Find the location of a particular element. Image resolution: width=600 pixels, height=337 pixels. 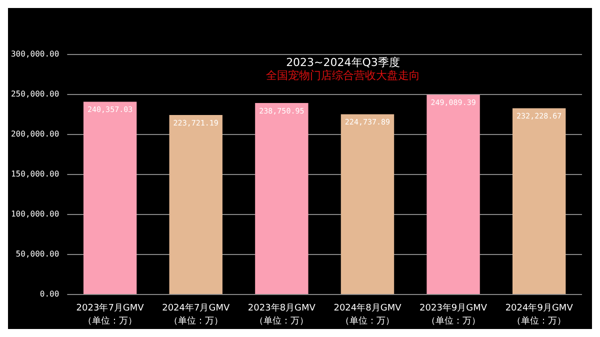

text: 全国宠物门店综合营收大盘走向 is located at coordinates (343, 75).